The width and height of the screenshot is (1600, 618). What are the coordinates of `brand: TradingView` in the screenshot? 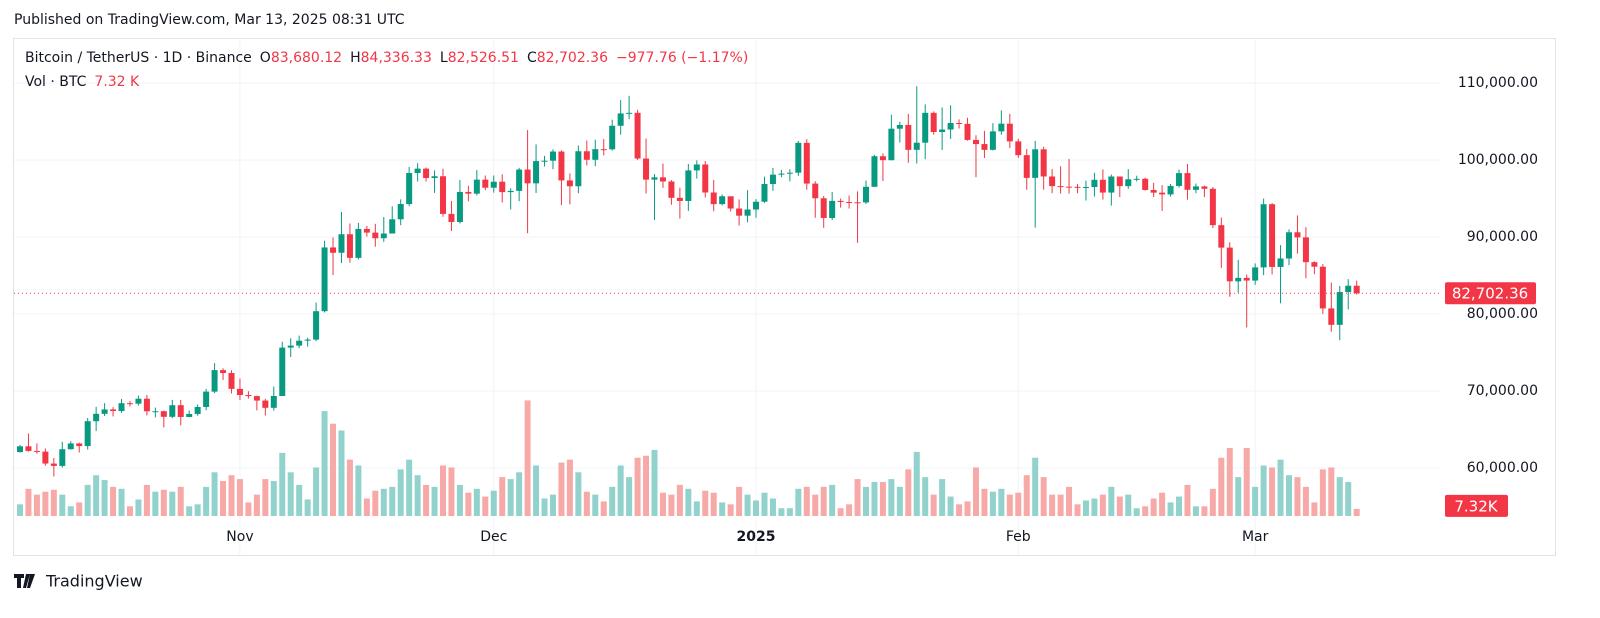 It's located at (94, 581).